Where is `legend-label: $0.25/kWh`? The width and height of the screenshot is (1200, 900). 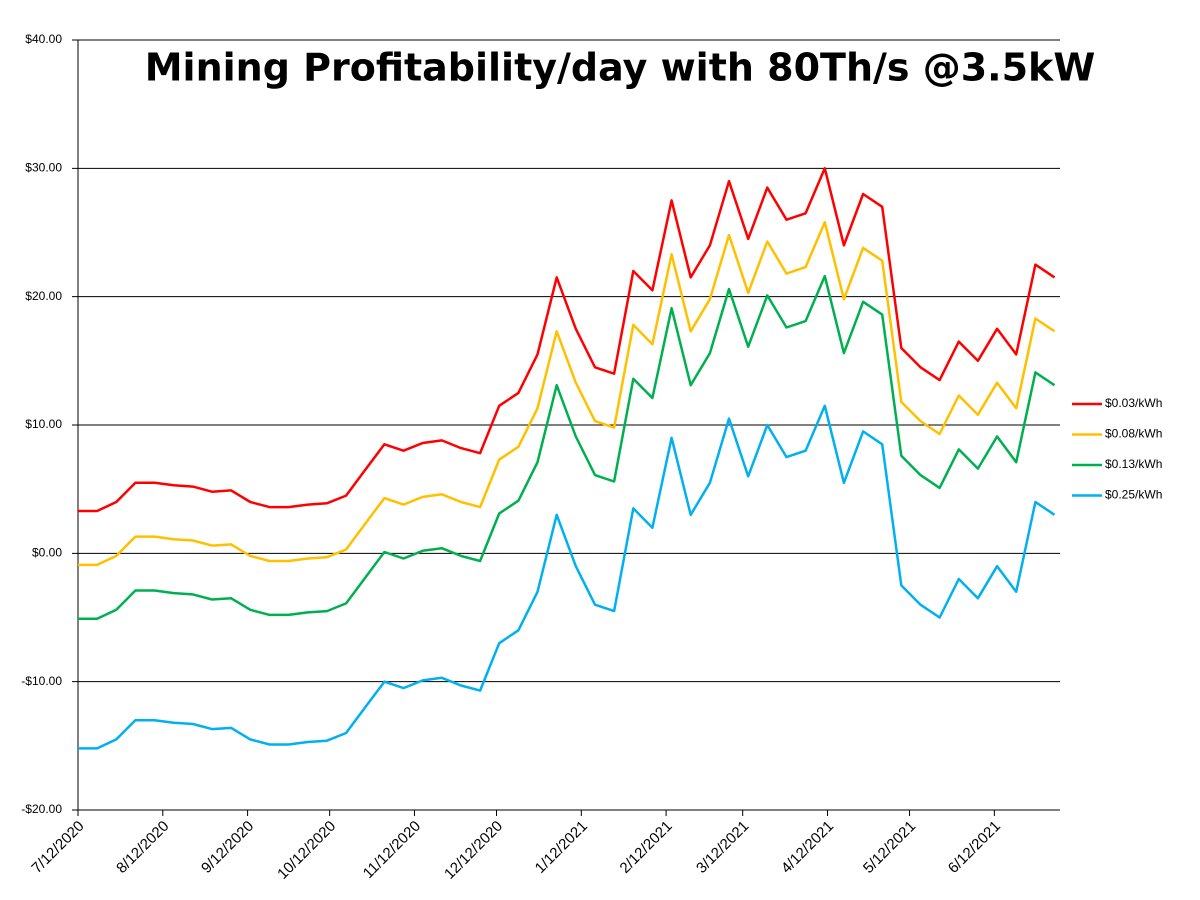 legend-label: $0.25/kWh is located at coordinates (1133, 495).